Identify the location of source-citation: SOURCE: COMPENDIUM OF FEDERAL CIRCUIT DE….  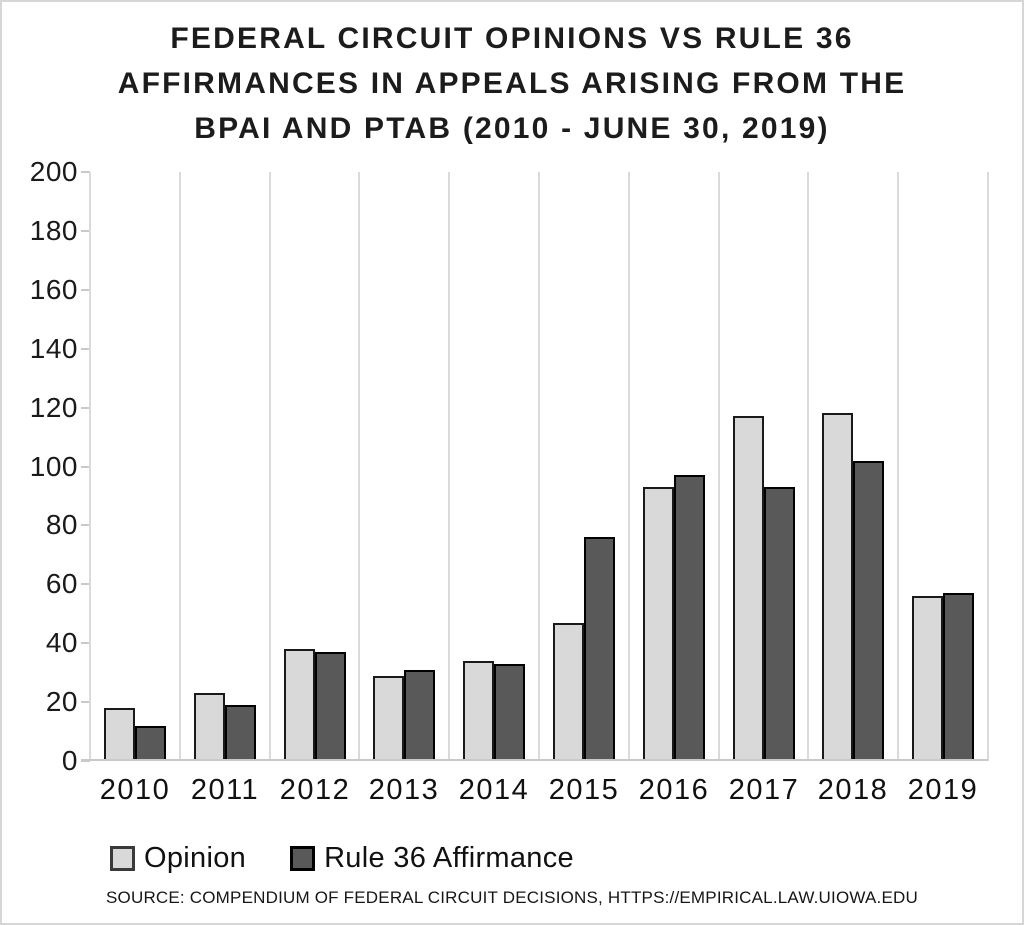
(512, 897).